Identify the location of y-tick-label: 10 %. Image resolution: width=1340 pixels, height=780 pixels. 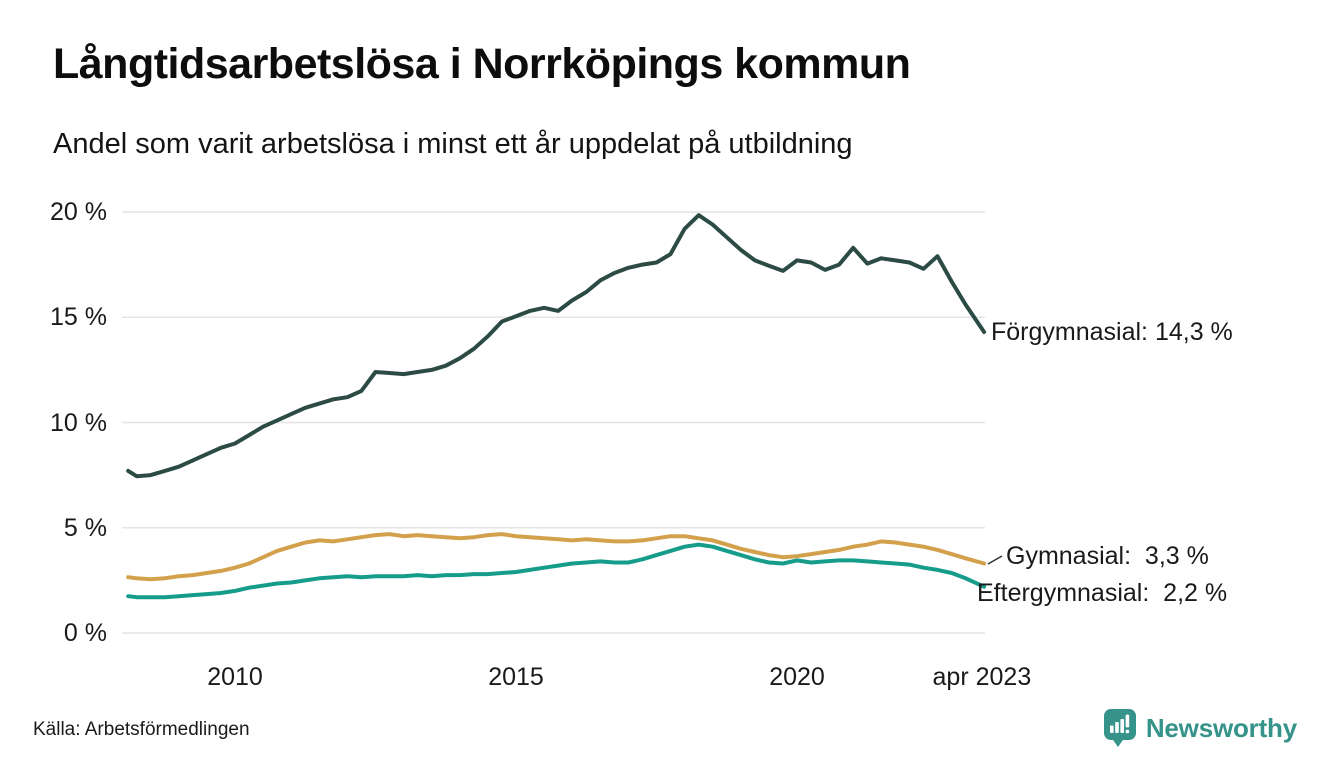
(78, 422).